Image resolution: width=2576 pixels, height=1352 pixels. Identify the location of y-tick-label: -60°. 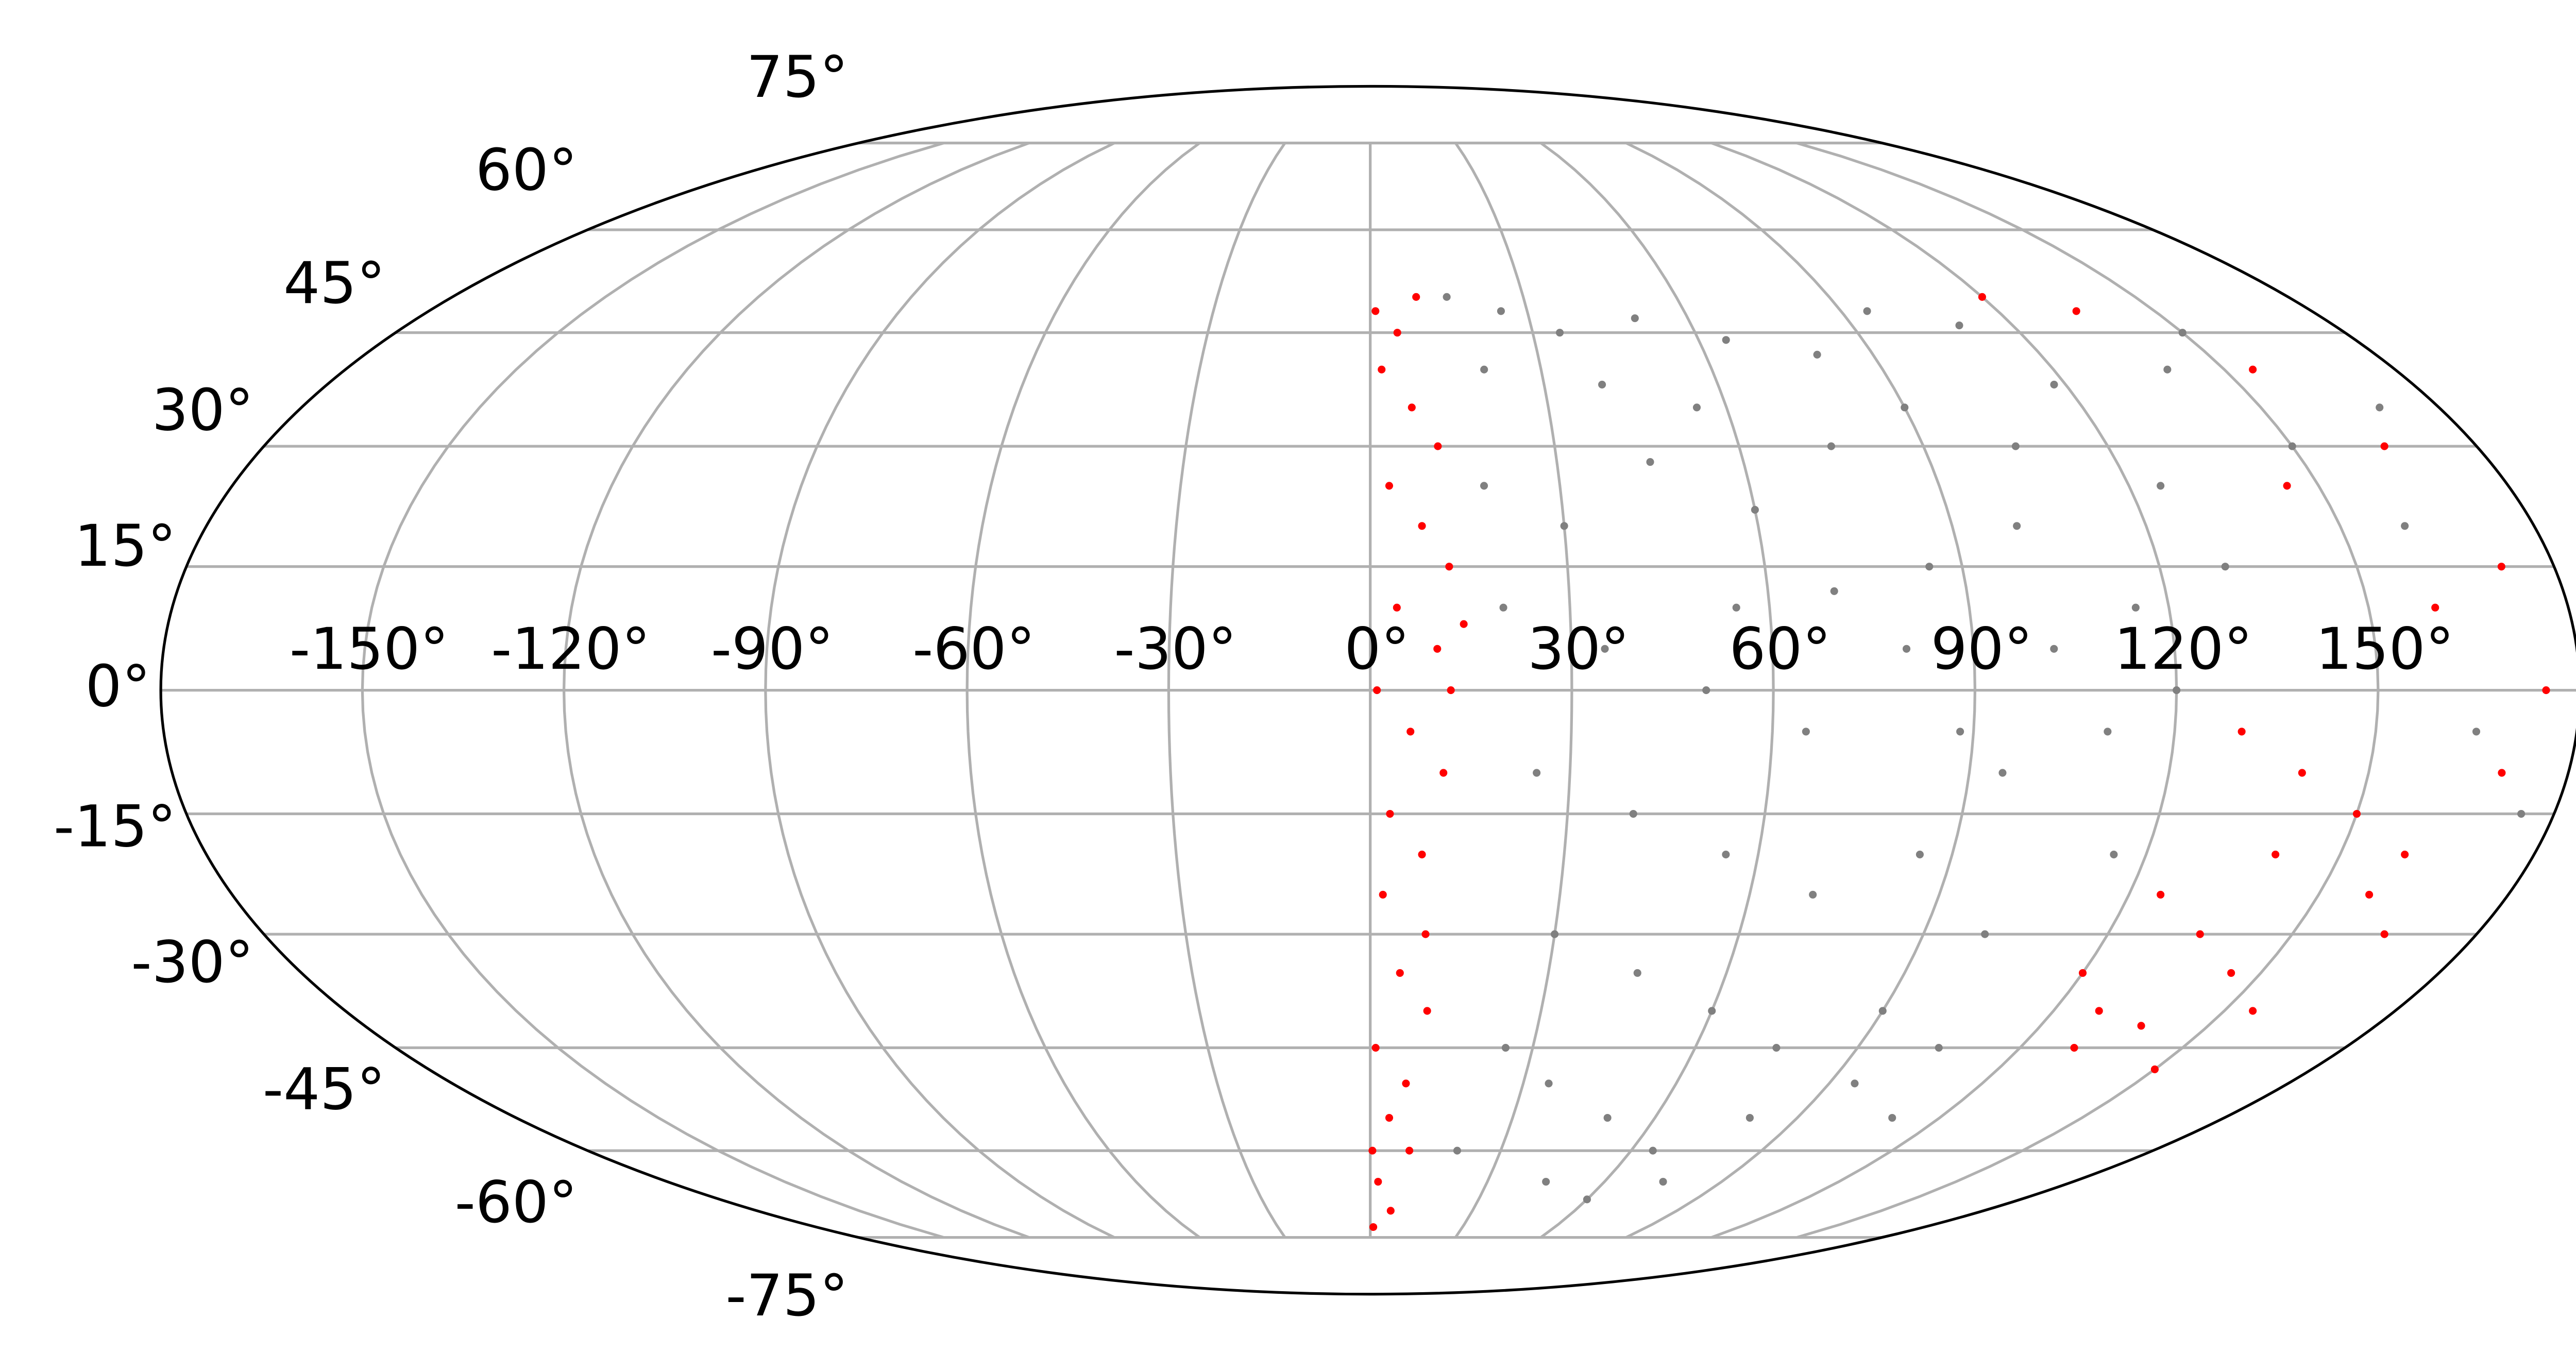
(516, 1202).